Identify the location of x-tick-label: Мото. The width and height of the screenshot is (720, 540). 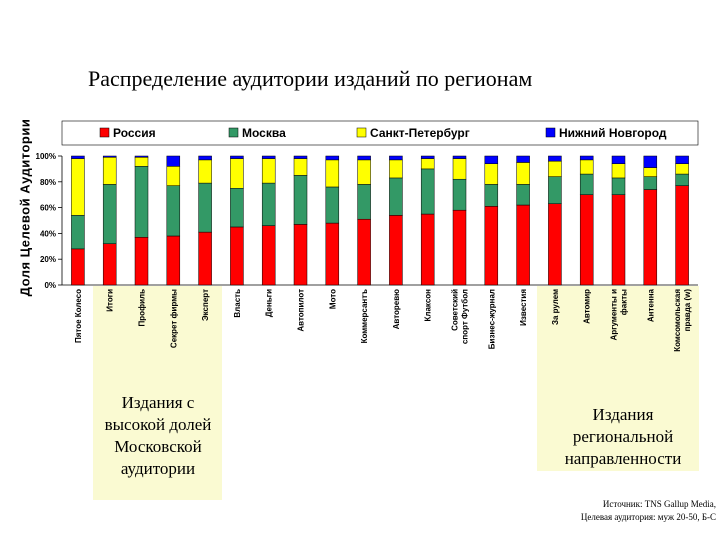
(332, 299).